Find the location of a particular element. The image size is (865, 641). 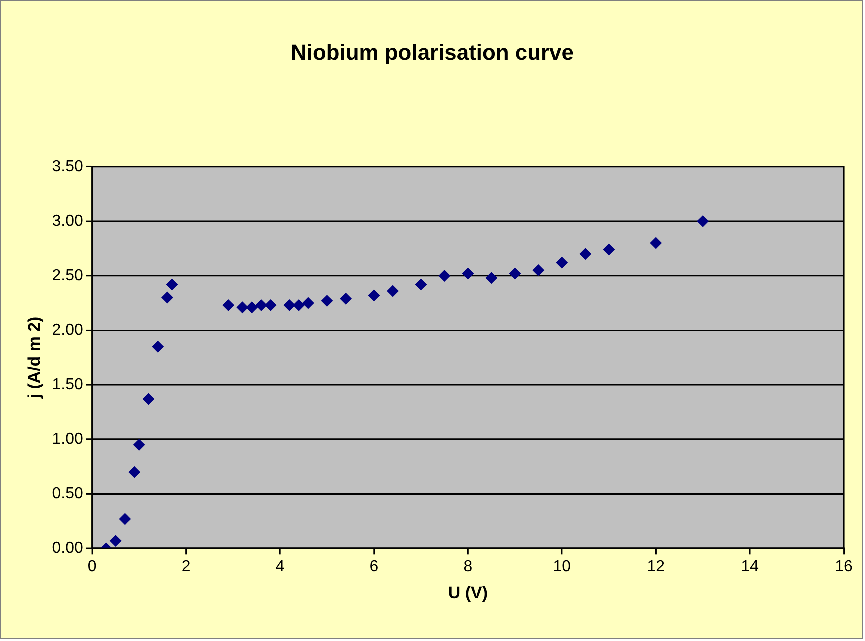

y-tick-label: 2.50 is located at coordinates (68, 275).